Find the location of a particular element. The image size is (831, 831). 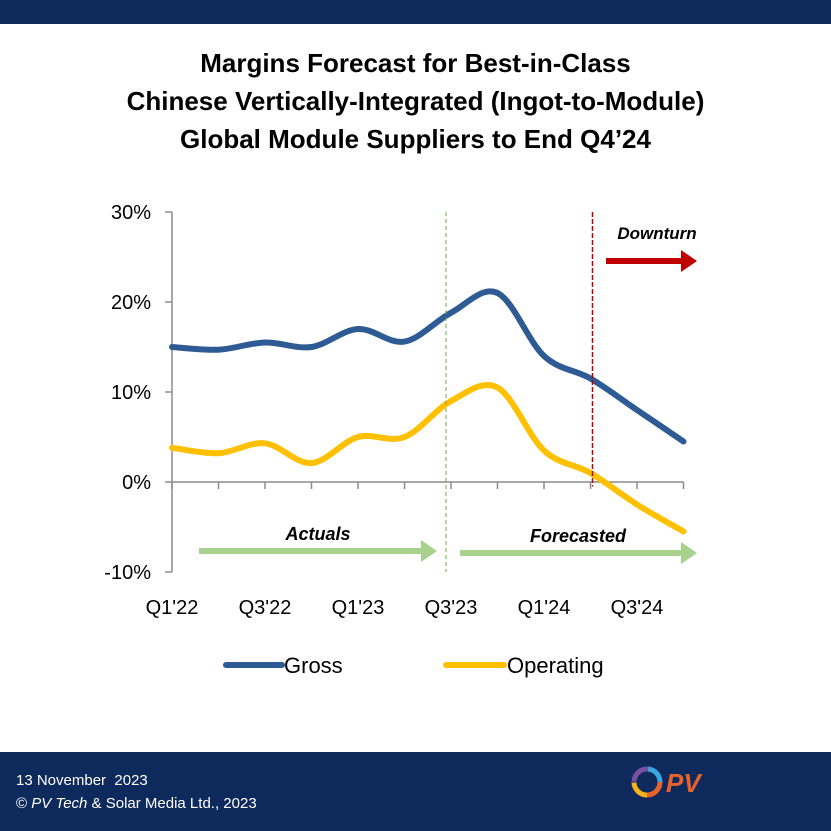

actuals-arrow-head is located at coordinates (429, 551).